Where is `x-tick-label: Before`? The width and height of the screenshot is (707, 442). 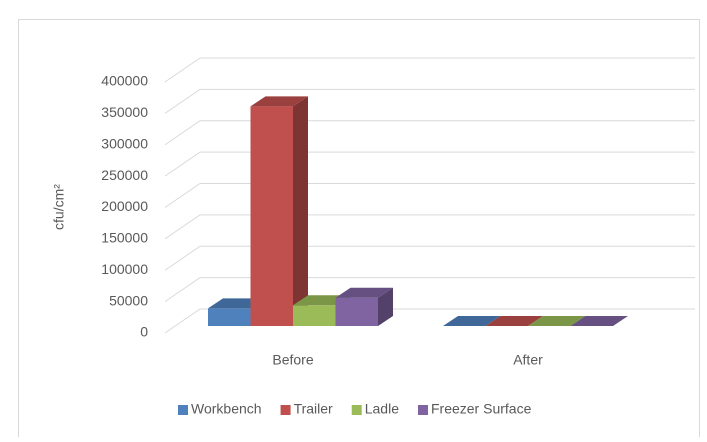
x-tick-label: Before is located at coordinates (292, 360).